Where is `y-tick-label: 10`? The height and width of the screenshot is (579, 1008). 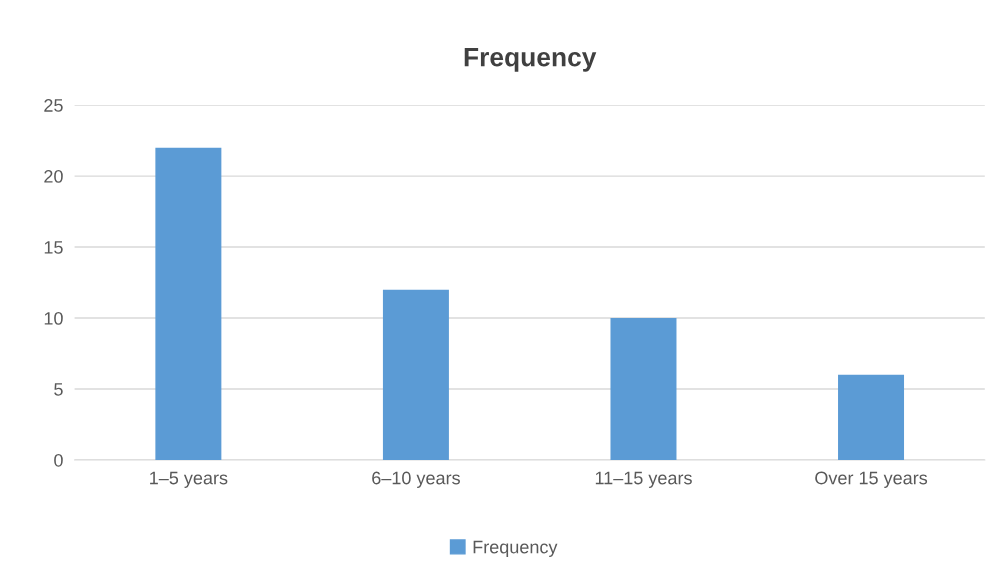 y-tick-label: 10 is located at coordinates (53, 318).